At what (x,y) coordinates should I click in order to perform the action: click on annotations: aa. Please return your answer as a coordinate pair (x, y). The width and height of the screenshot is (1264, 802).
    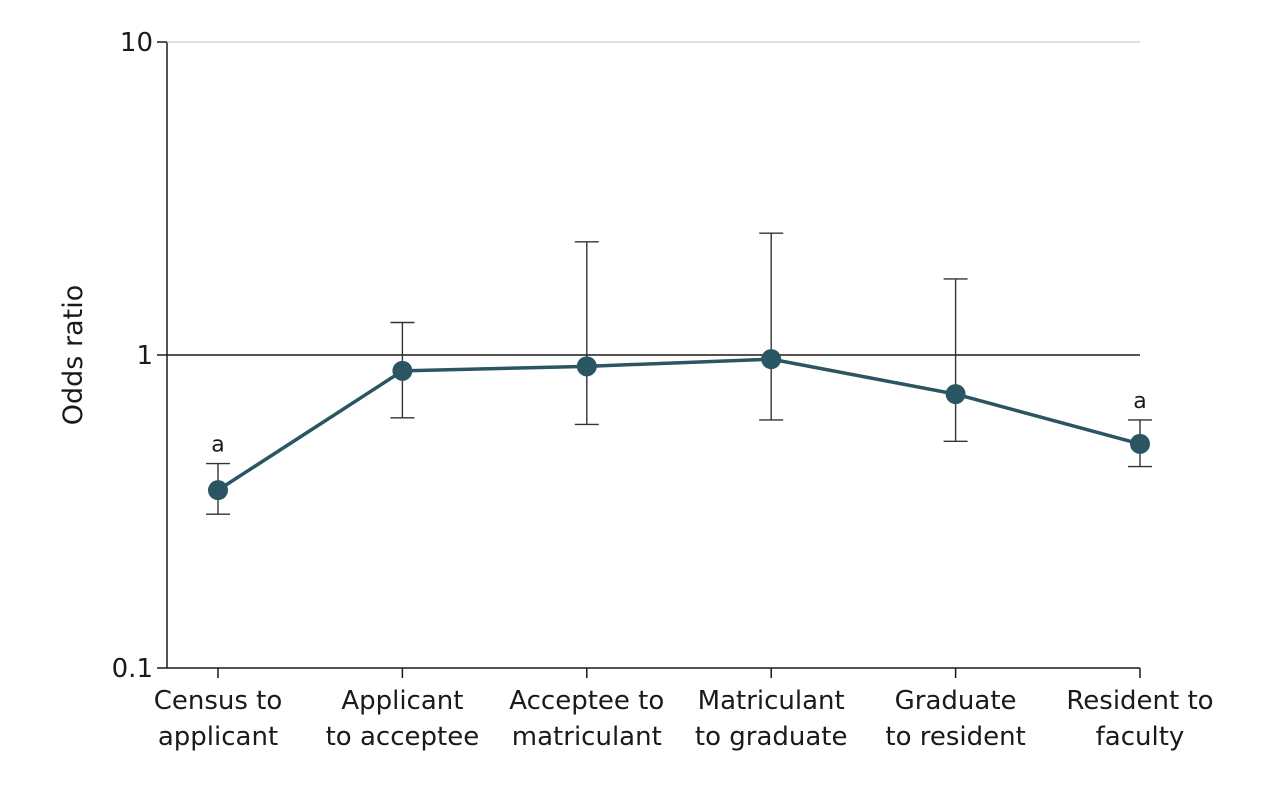
    Looking at the image, I should click on (678, 423).